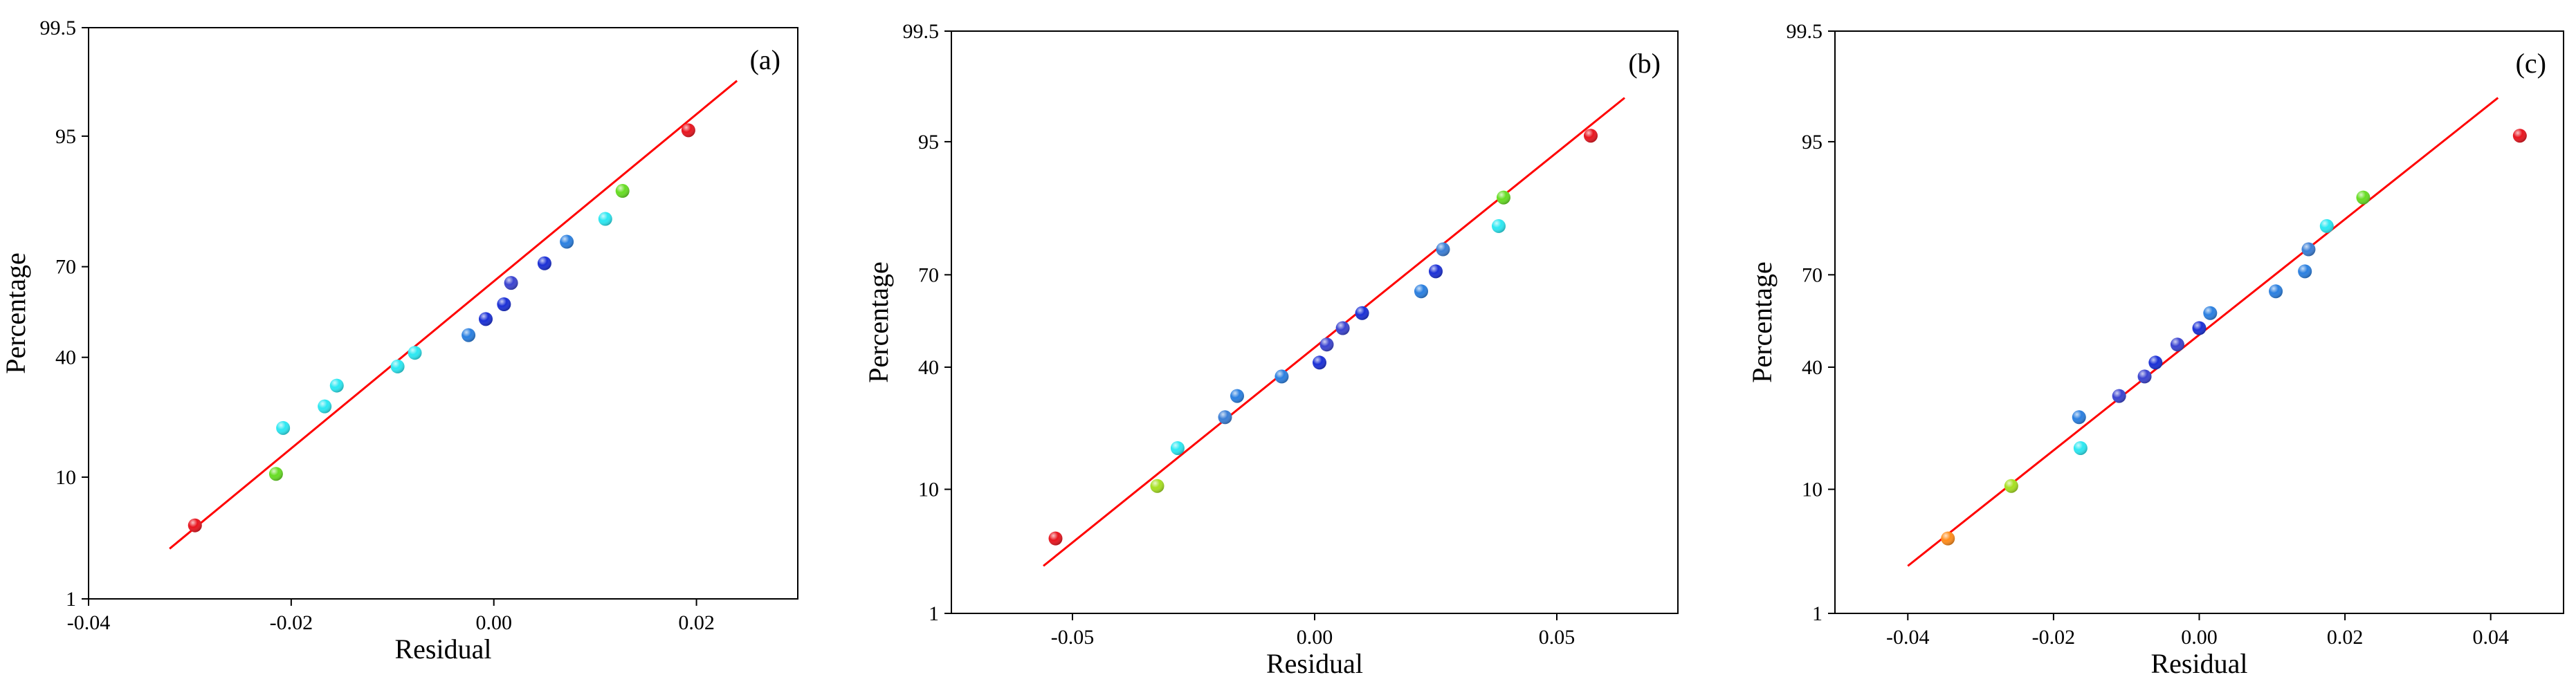  I want to click on x-tick-label: 0.05, so click(1557, 637).